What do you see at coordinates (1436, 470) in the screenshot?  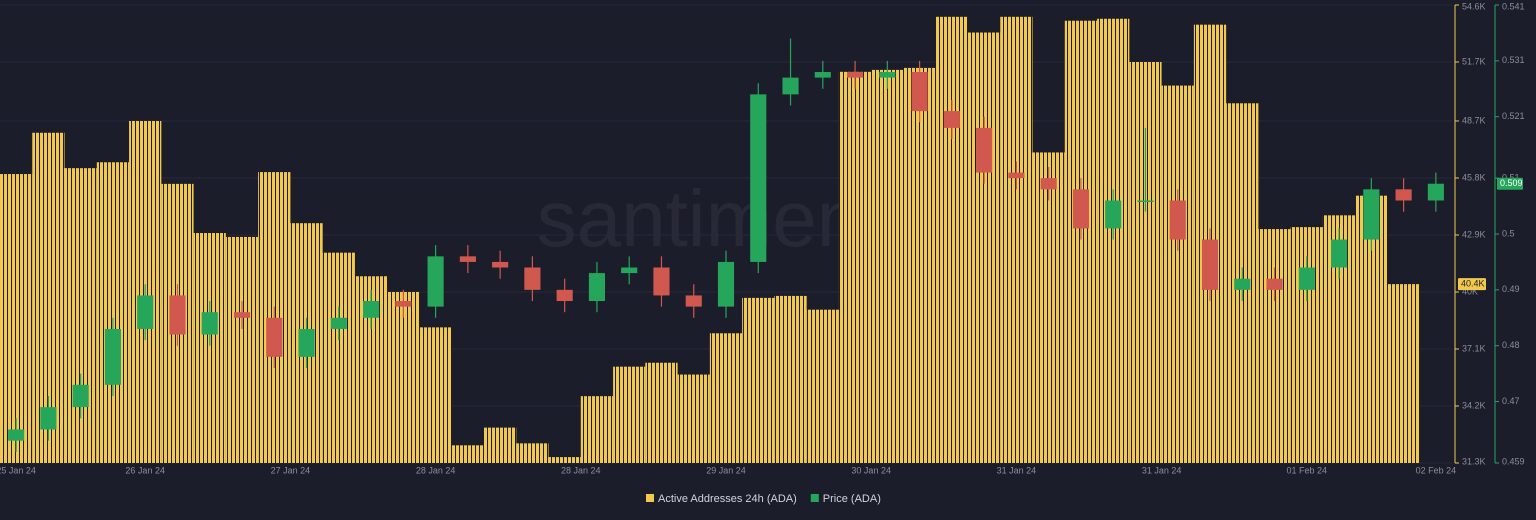 I see `x-tick-label: 02 Feb 24` at bounding box center [1436, 470].